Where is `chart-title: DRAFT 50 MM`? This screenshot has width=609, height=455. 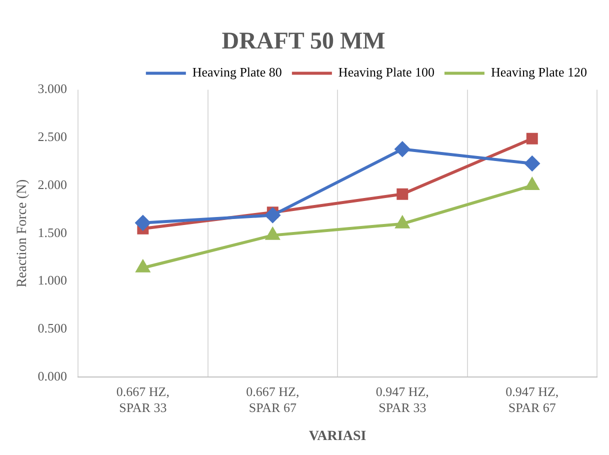
chart-title: DRAFT 50 MM is located at coordinates (304, 41).